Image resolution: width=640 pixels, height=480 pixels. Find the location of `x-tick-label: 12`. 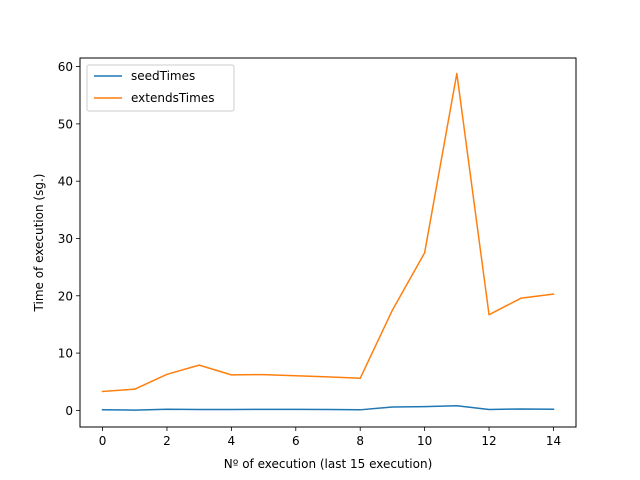

x-tick-label: 12 is located at coordinates (488, 441).